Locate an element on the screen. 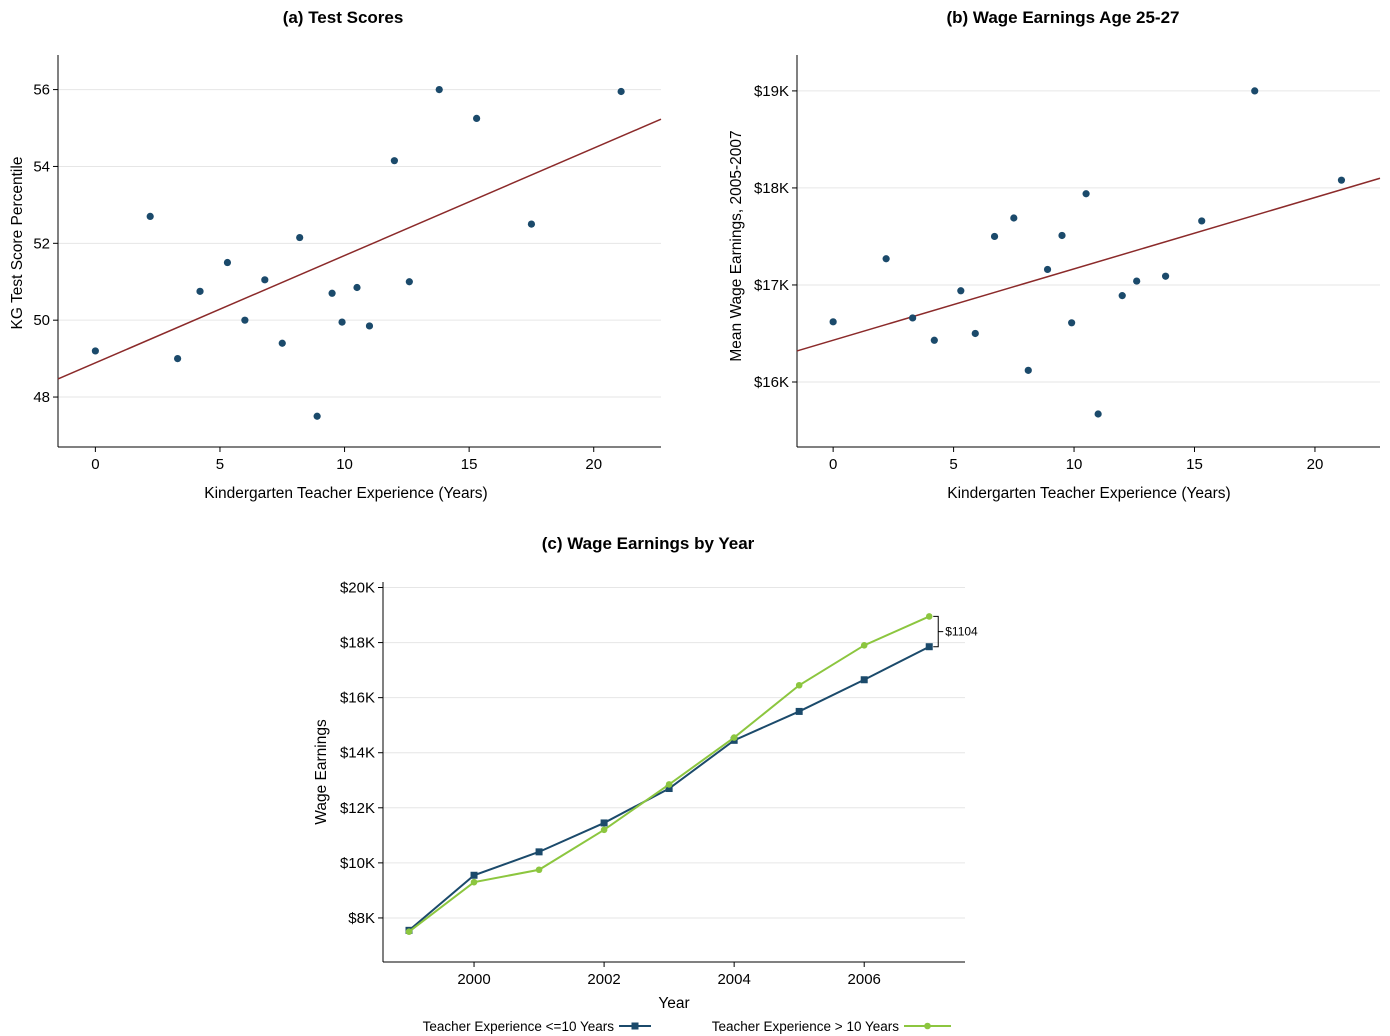  panel-c-annotation: $1104 is located at coordinates (955, 631).